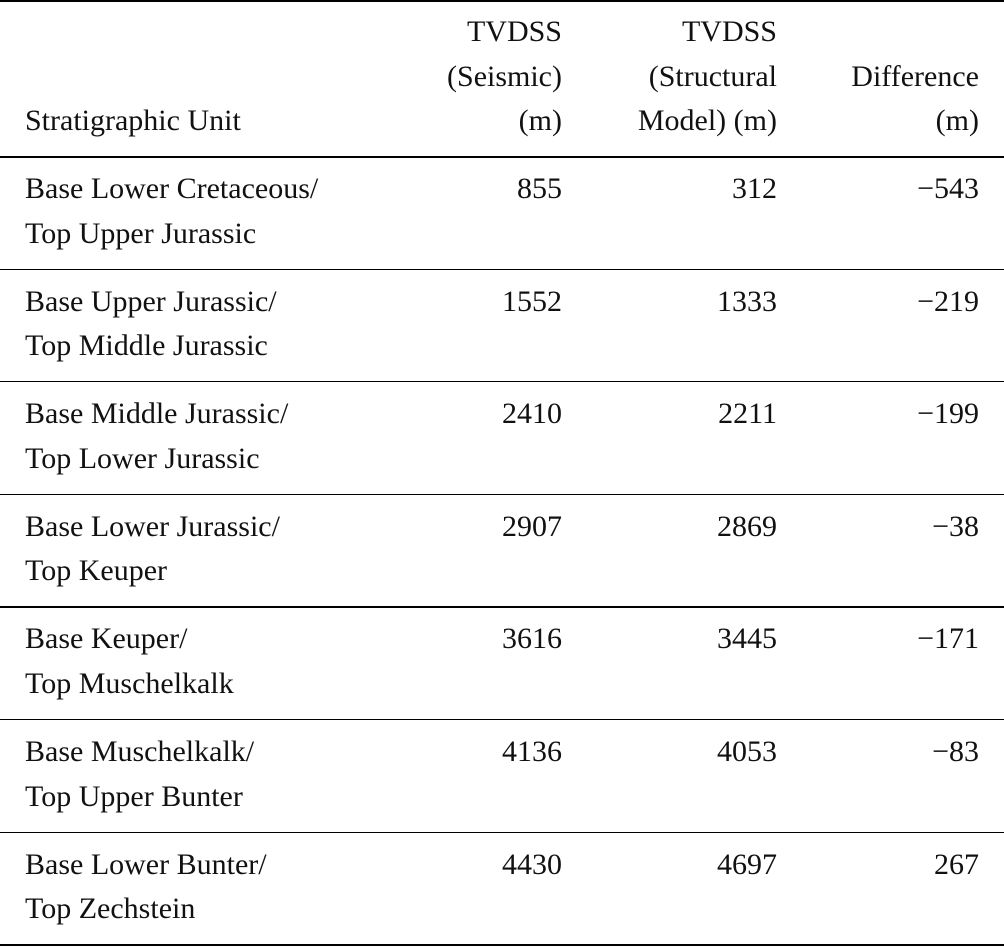 This screenshot has width=1004, height=947. Describe the element at coordinates (129, 683) in the screenshot. I see `unit-cell: Top Muschelkalk` at that location.